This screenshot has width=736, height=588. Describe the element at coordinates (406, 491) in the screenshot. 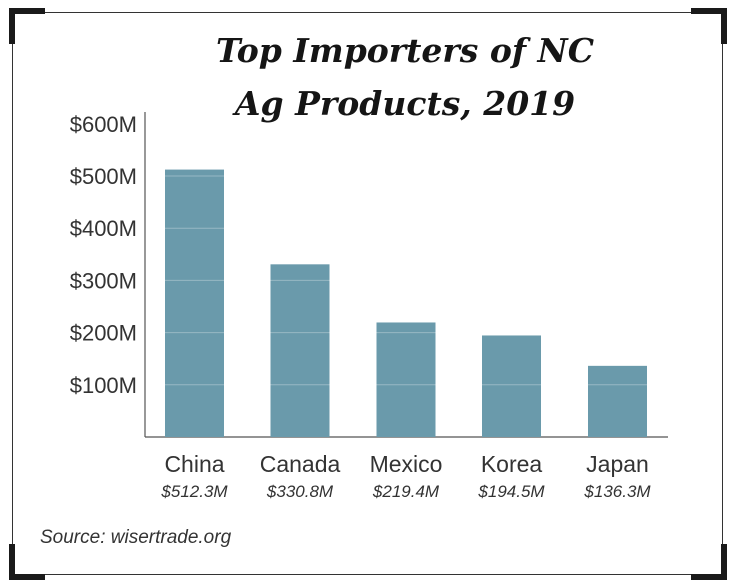

I see `bar-value-label: $219.4M` at that location.